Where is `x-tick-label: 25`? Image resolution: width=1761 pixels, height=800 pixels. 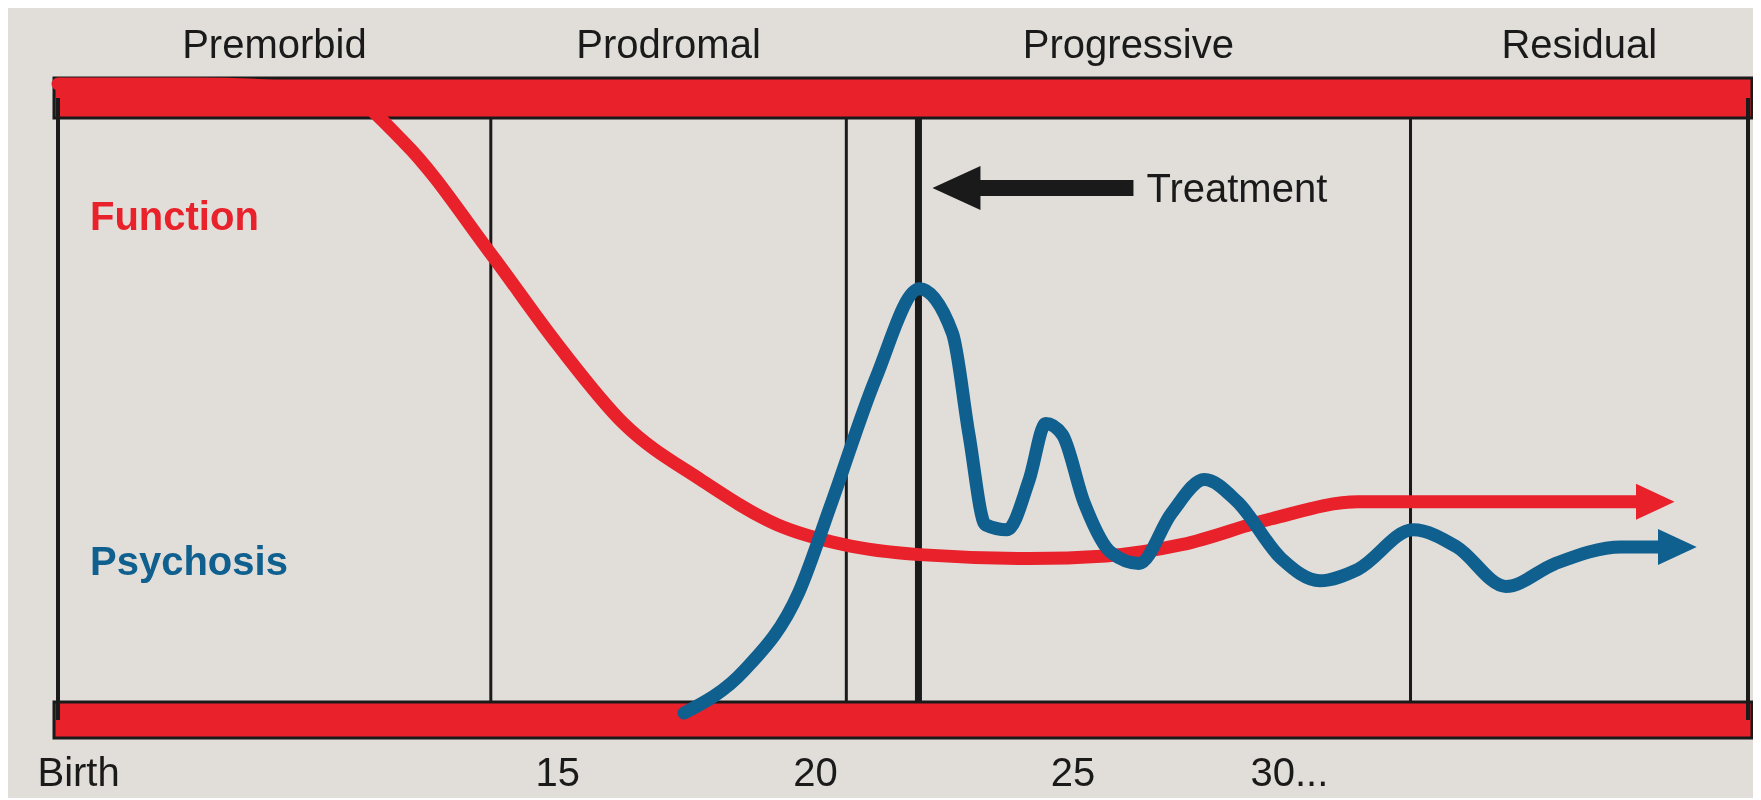 x-tick-label: 25 is located at coordinates (1073, 772).